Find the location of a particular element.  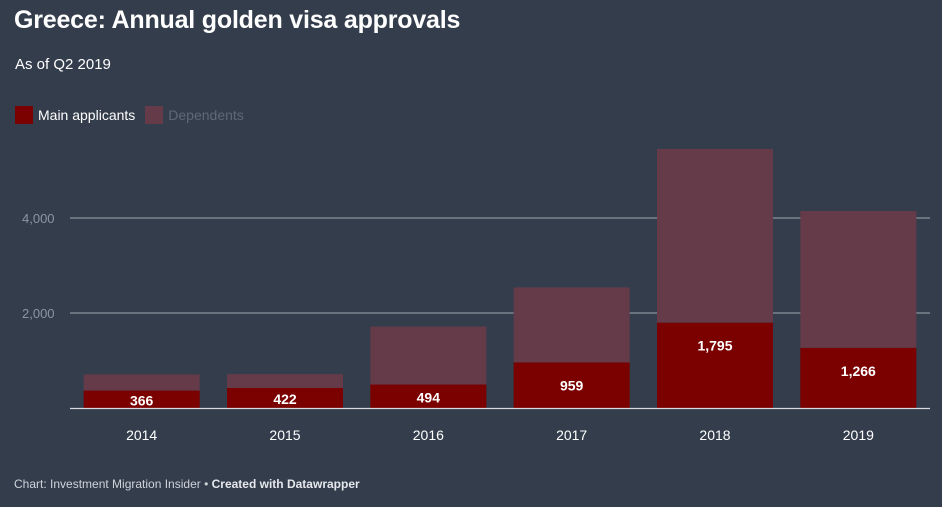

x-tick-label: 2019 is located at coordinates (858, 435).